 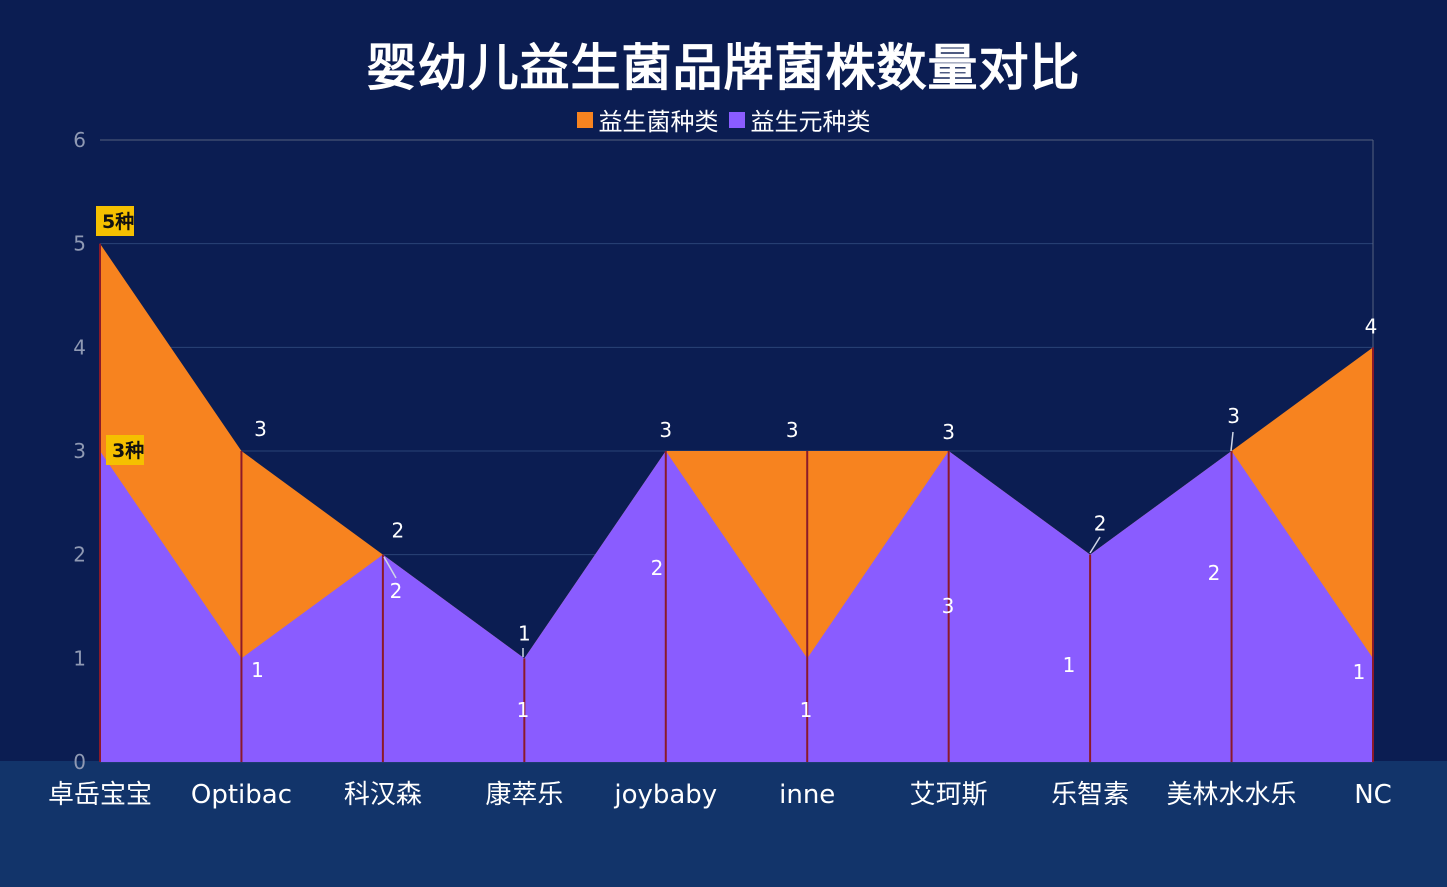 I want to click on x-axis-band, so click(x=723, y=824).